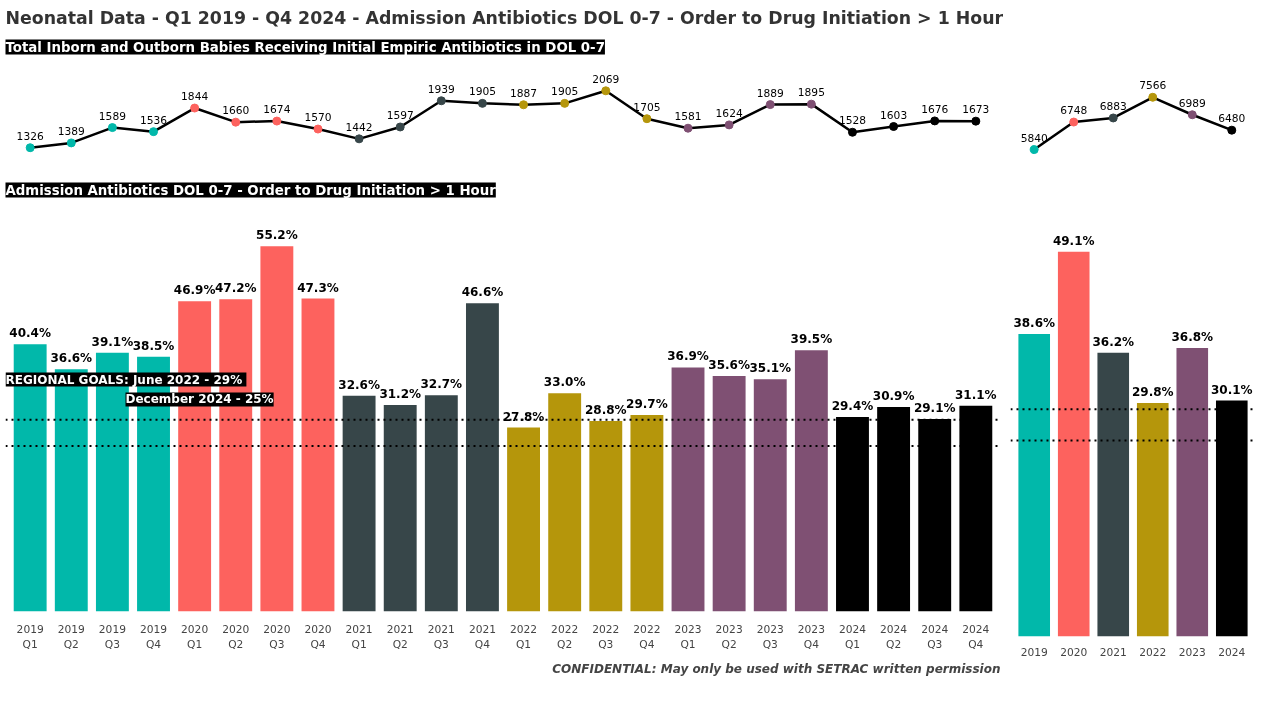 Image resolution: width=1266 pixels, height=702 pixels. What do you see at coordinates (112, 637) in the screenshot?
I see `x-tick-label: 2019 Q3` at bounding box center [112, 637].